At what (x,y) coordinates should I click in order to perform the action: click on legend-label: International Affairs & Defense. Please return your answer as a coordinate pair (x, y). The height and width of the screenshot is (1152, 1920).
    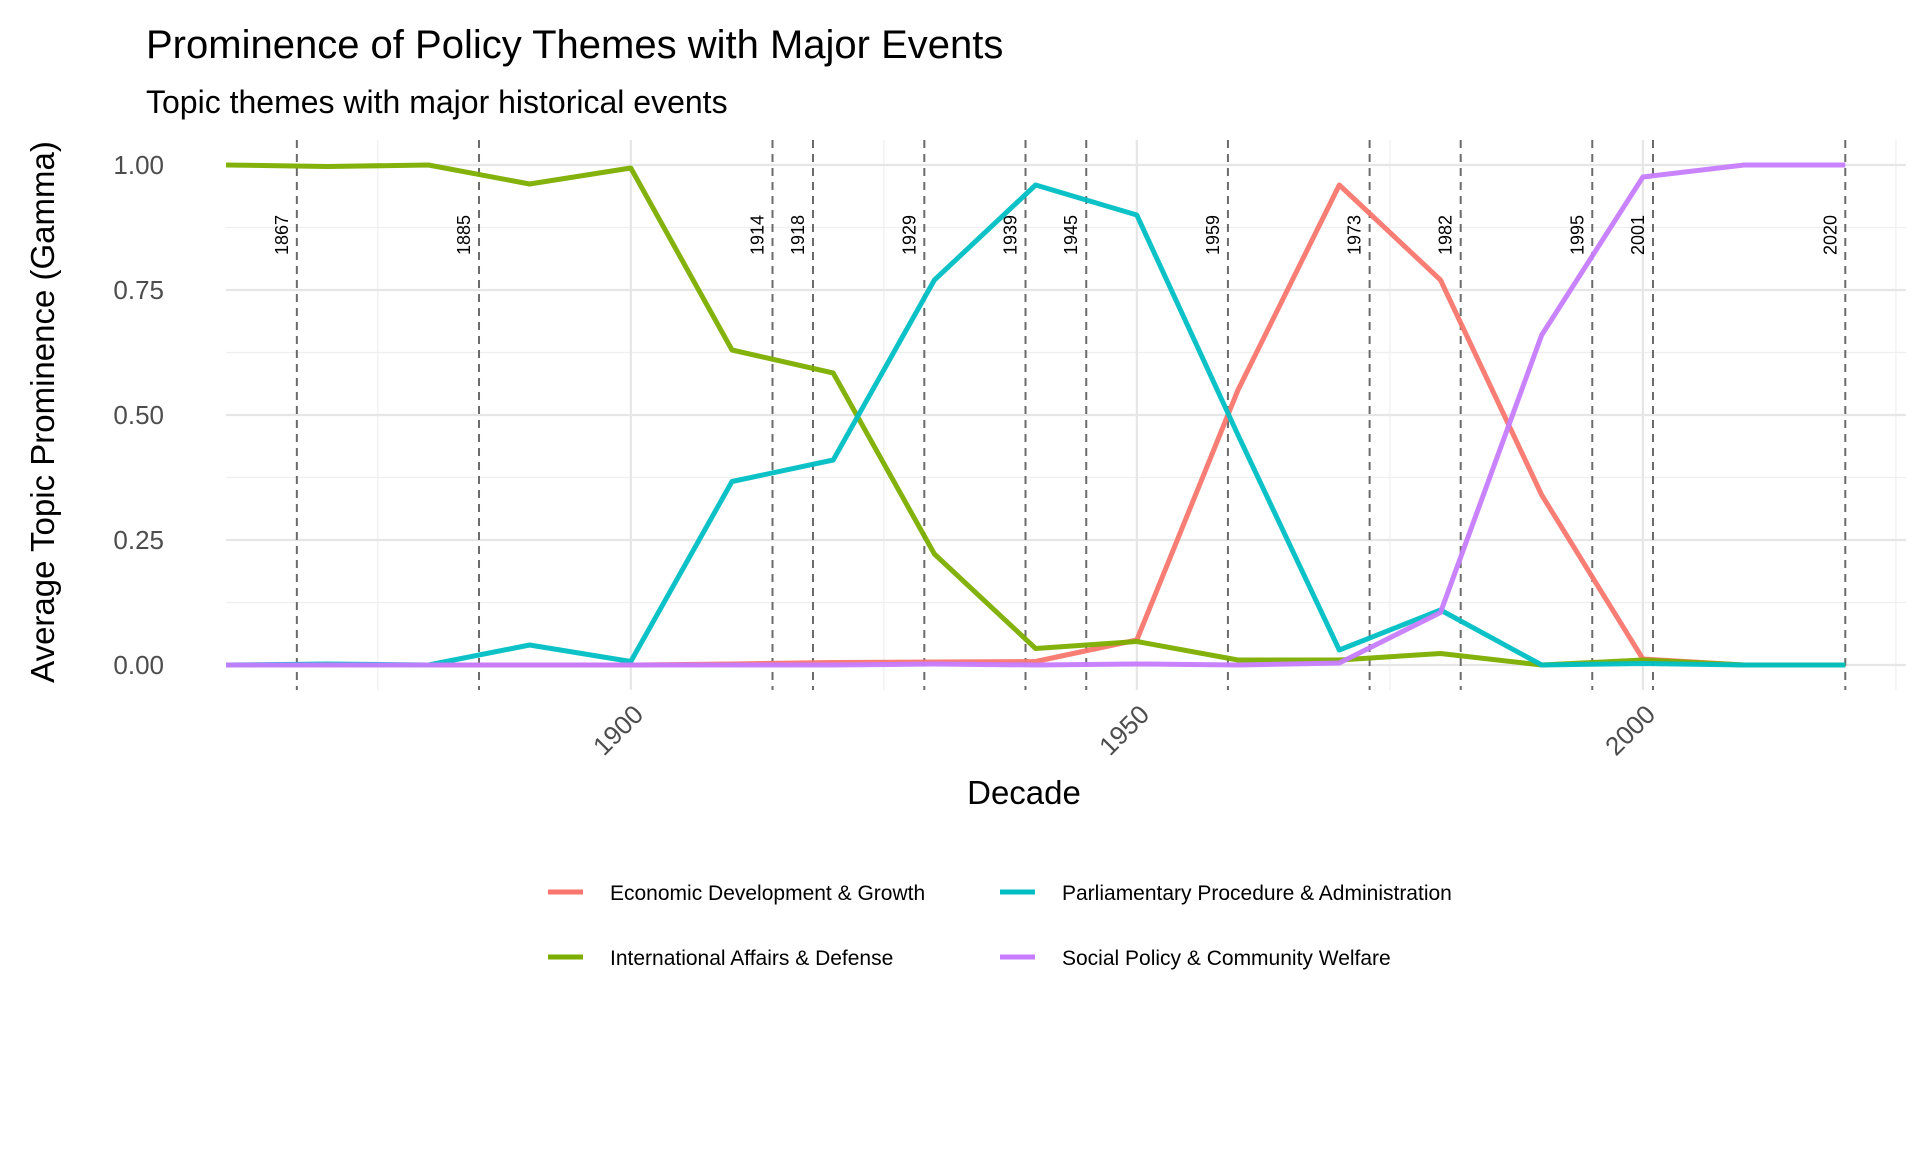
    Looking at the image, I should click on (751, 958).